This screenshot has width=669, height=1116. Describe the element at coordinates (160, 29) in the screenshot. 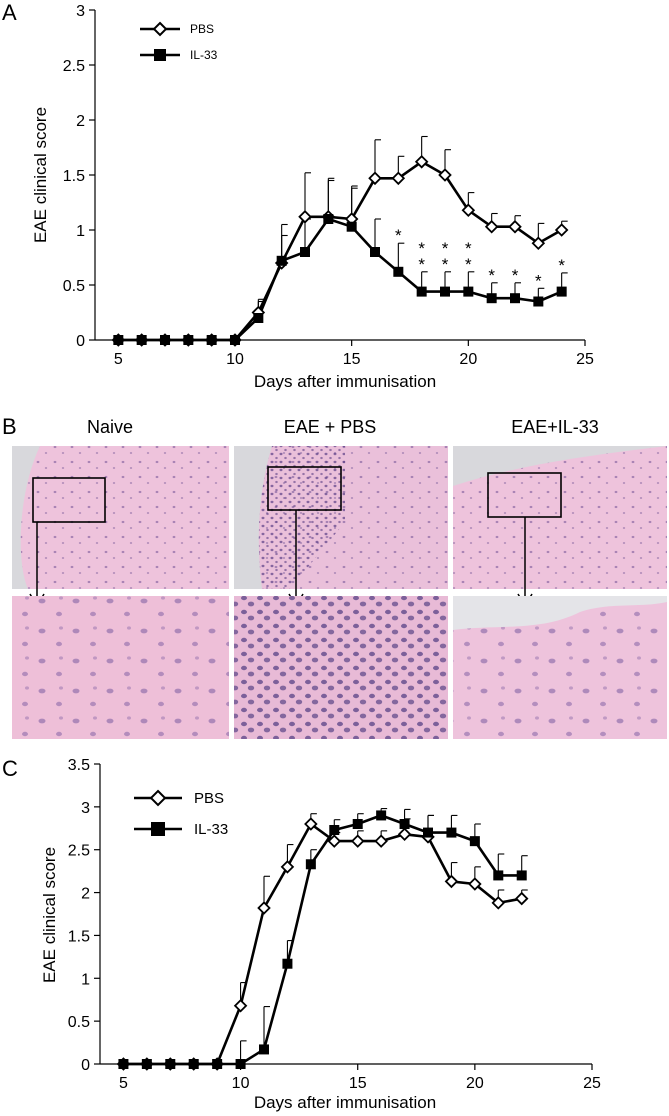

I see `legend-pbs-marker-icon` at that location.